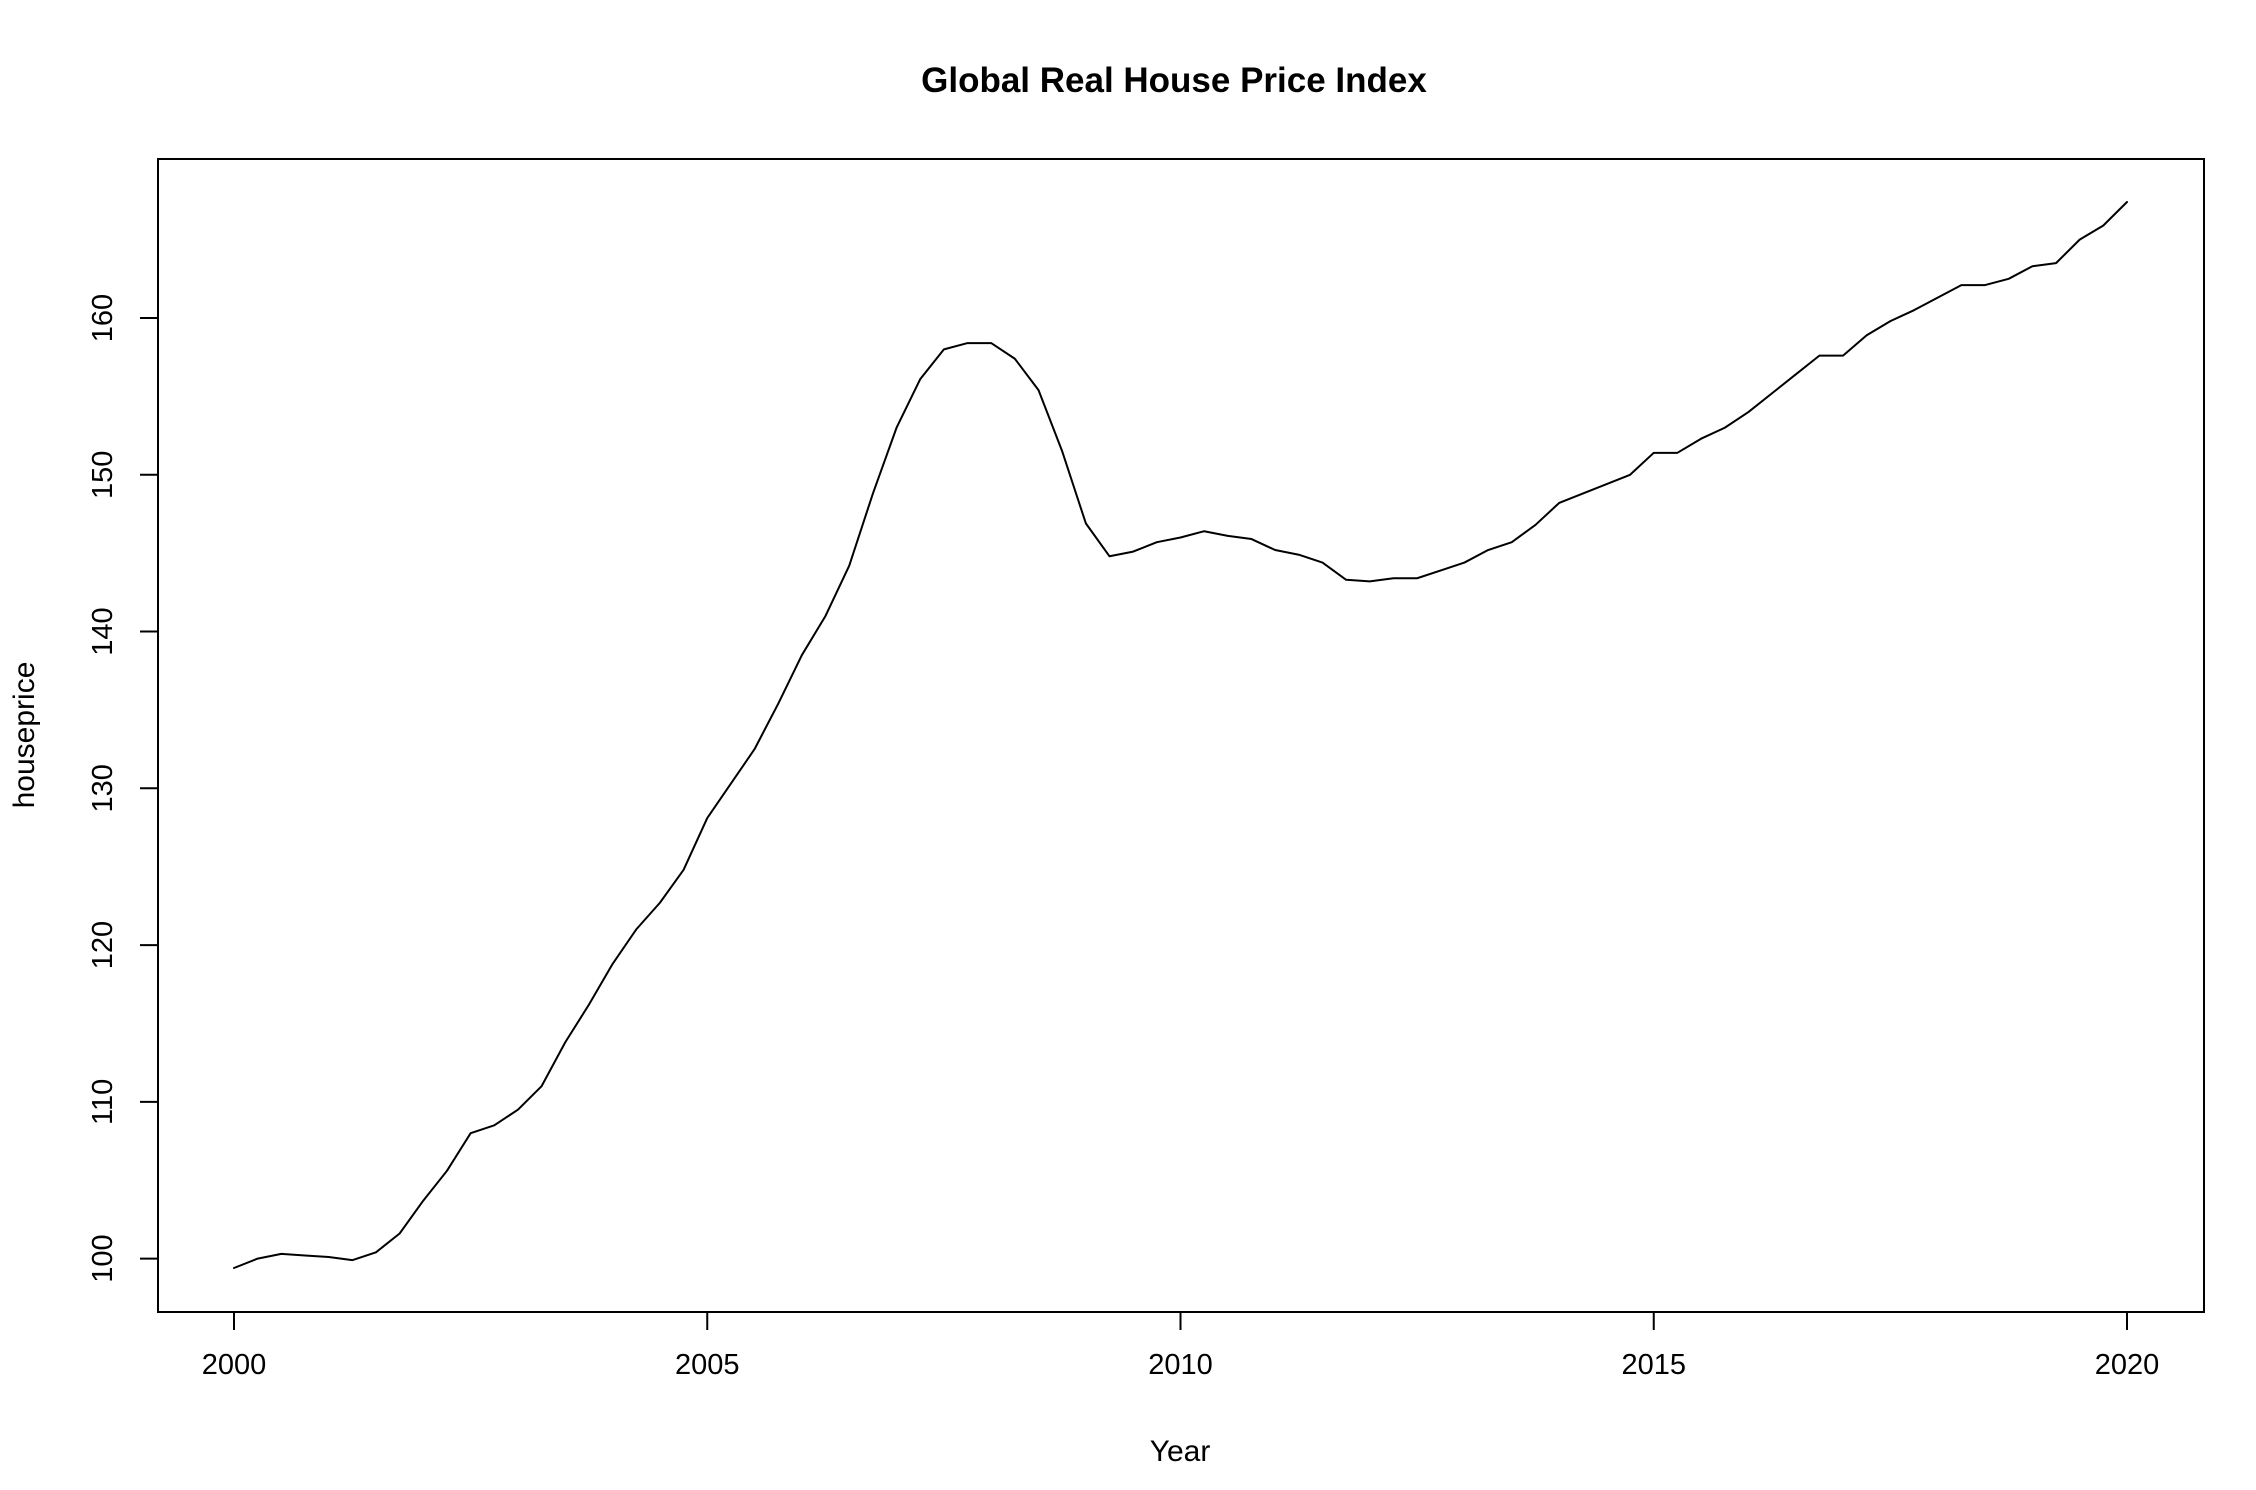 This screenshot has width=2256, height=1490. I want to click on y-tick-label: 110, so click(103, 1102).